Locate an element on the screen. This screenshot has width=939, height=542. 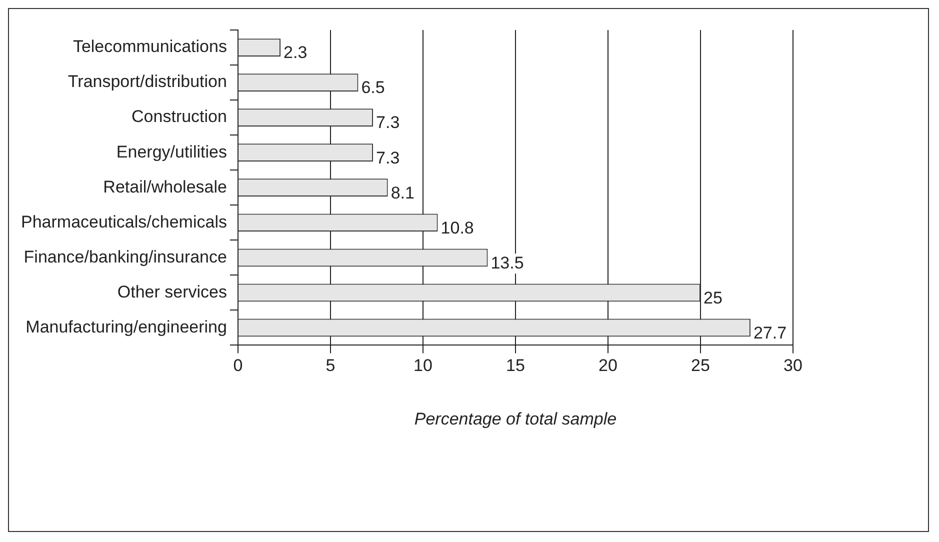
x-tick-label: 30 is located at coordinates (793, 366).